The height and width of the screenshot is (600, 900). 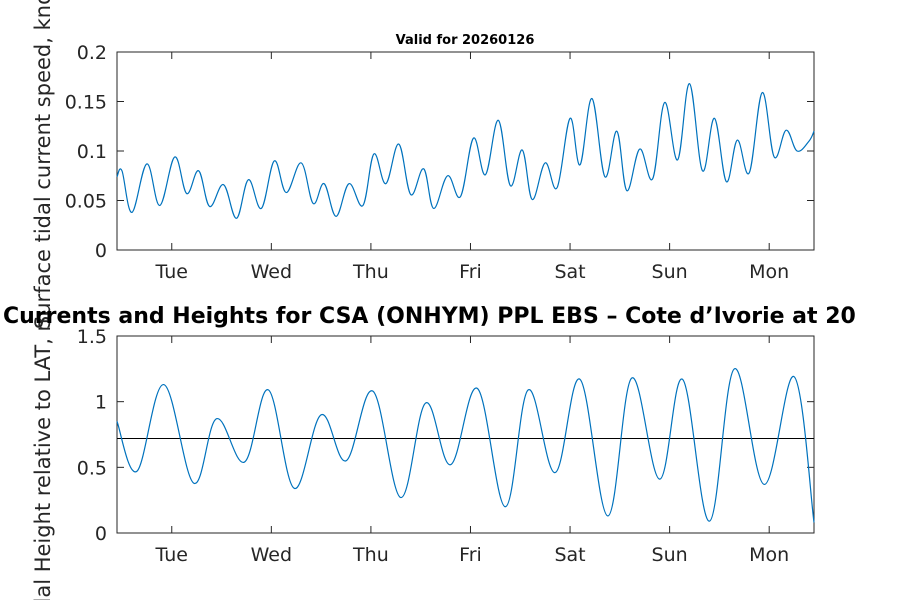 I want to click on y-tick-label: 0.05, so click(x=86, y=202).